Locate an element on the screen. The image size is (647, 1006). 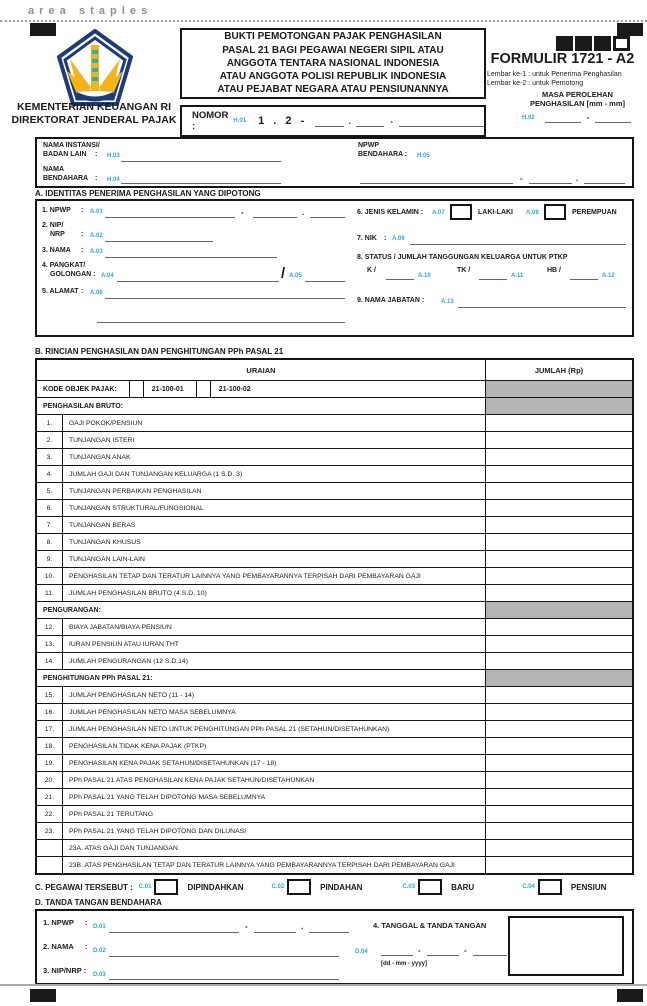
registration-mark-bottom-left is located at coordinates (43, 995).